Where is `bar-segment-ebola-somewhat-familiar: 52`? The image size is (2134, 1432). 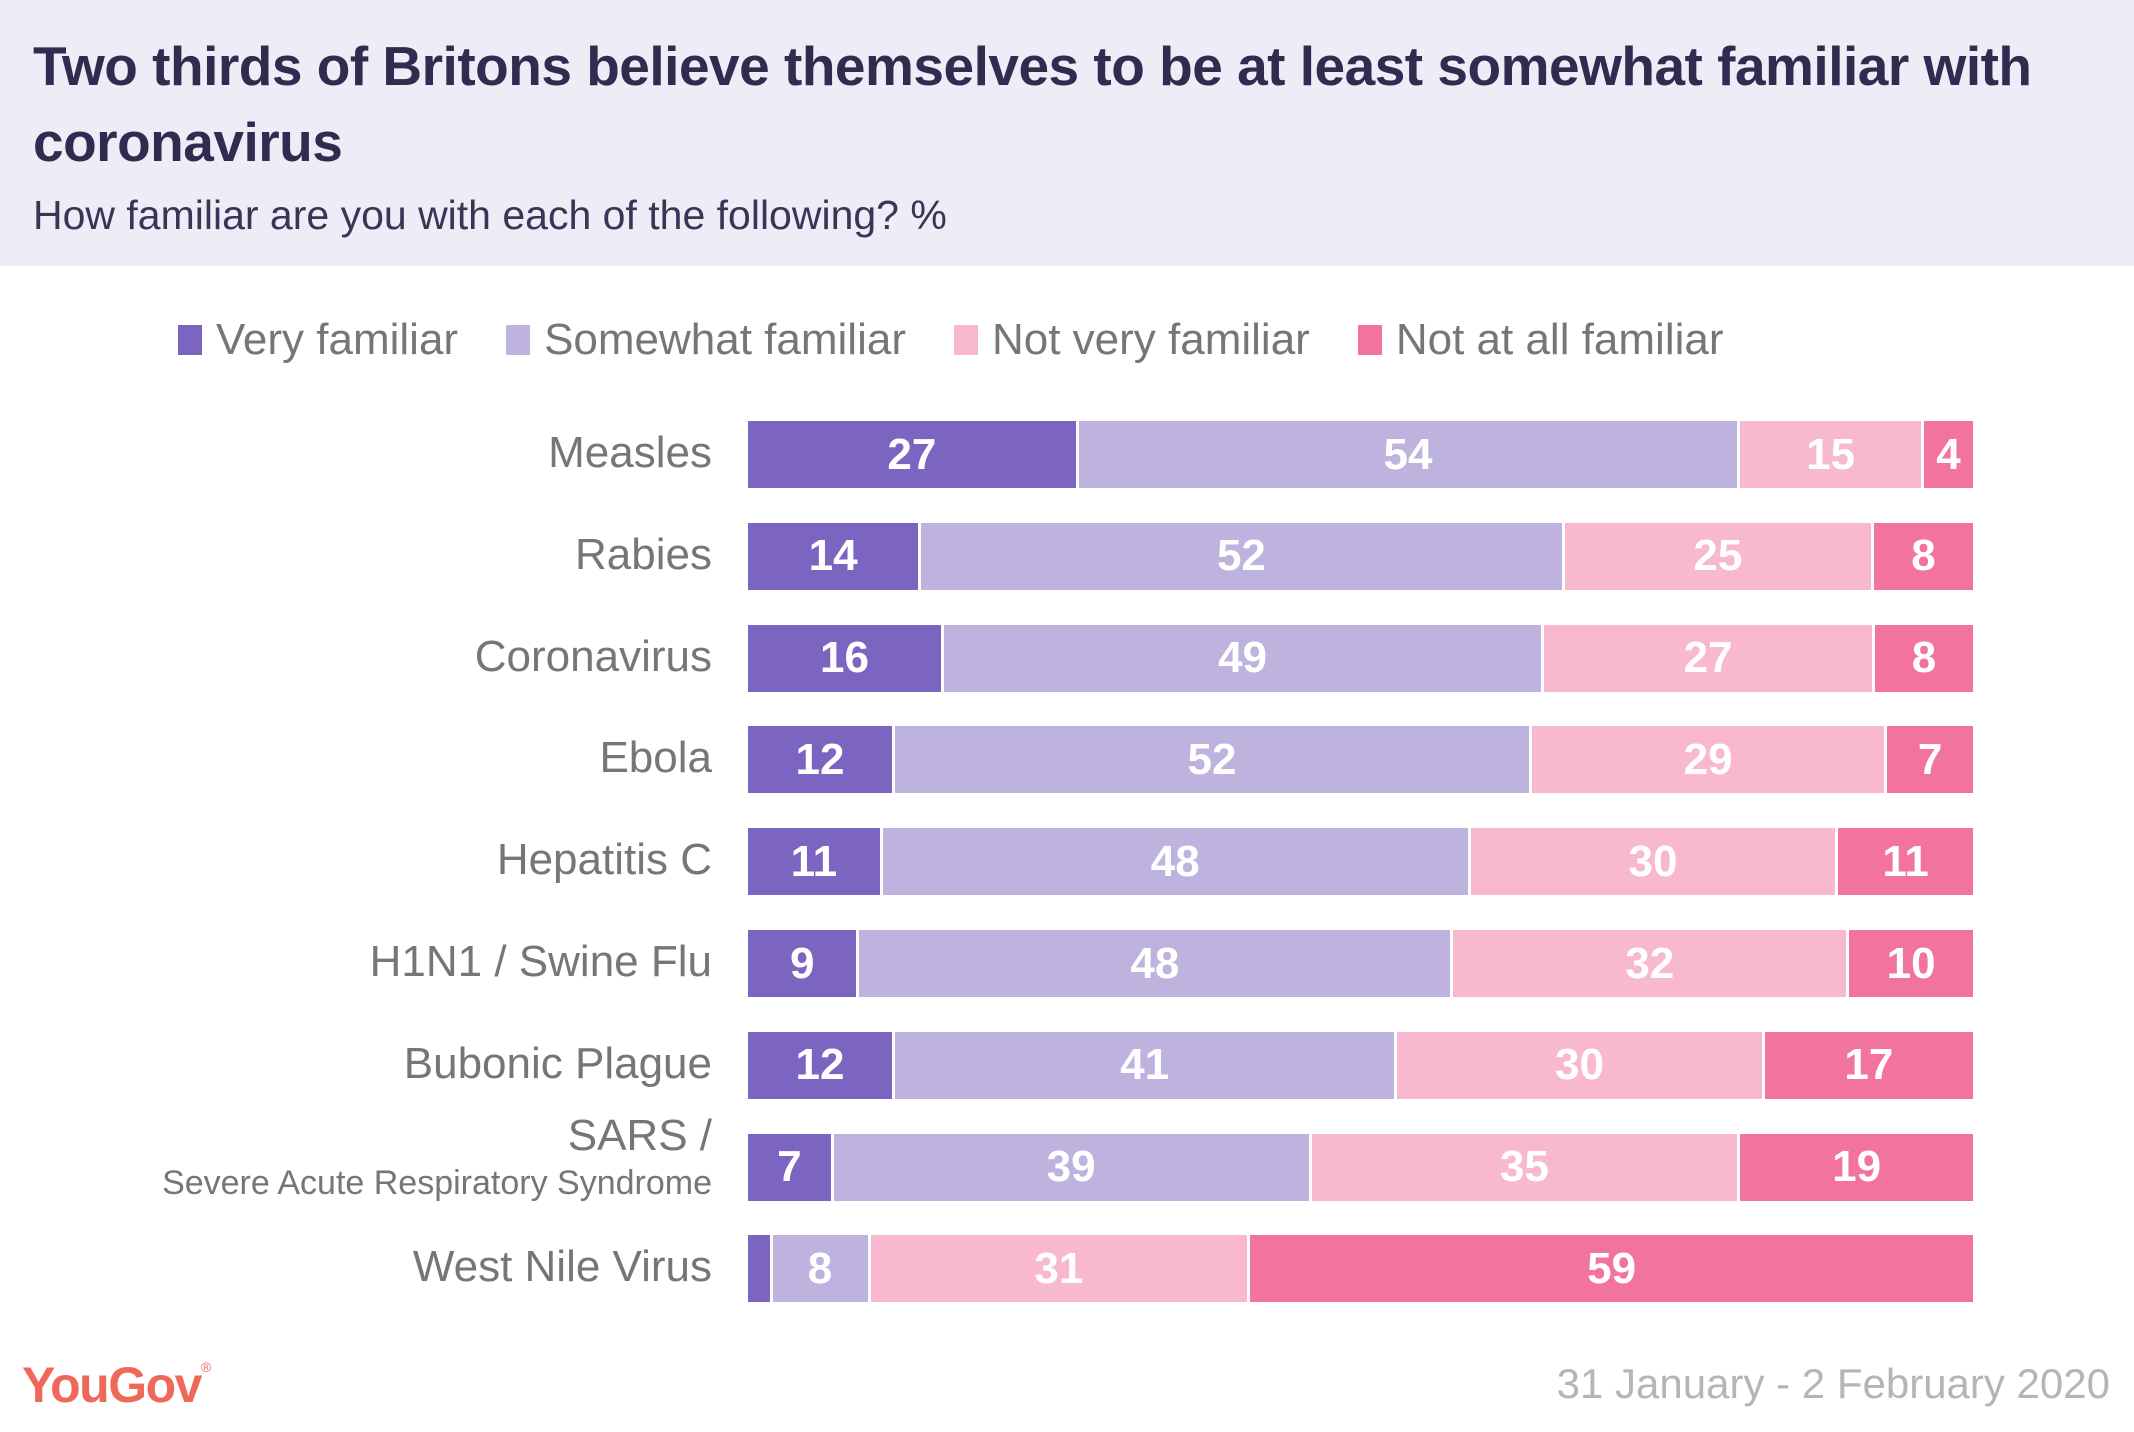 bar-segment-ebola-somewhat-familiar: 52 is located at coordinates (1213, 760).